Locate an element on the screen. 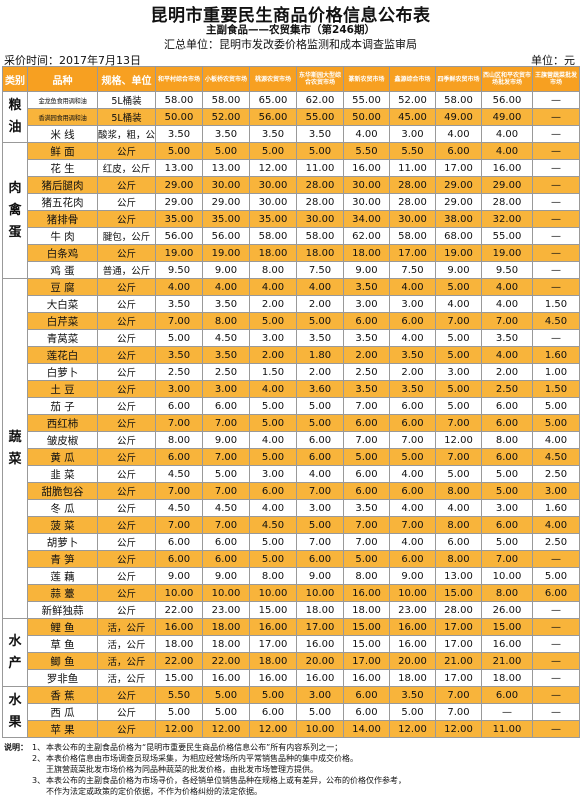 The height and width of the screenshot is (799, 581). product-name: 猪排骨 is located at coordinates (62, 219).